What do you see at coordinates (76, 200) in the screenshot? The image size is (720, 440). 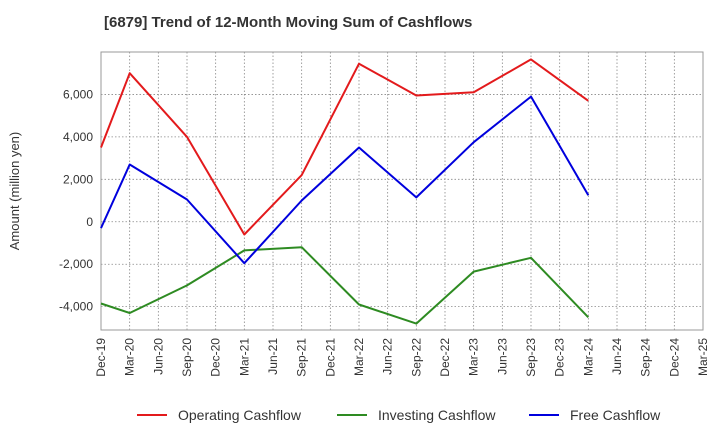 I see `y-tick-labels: -4,000 -2,000 0 2,000 4,000 6,000` at bounding box center [76, 200].